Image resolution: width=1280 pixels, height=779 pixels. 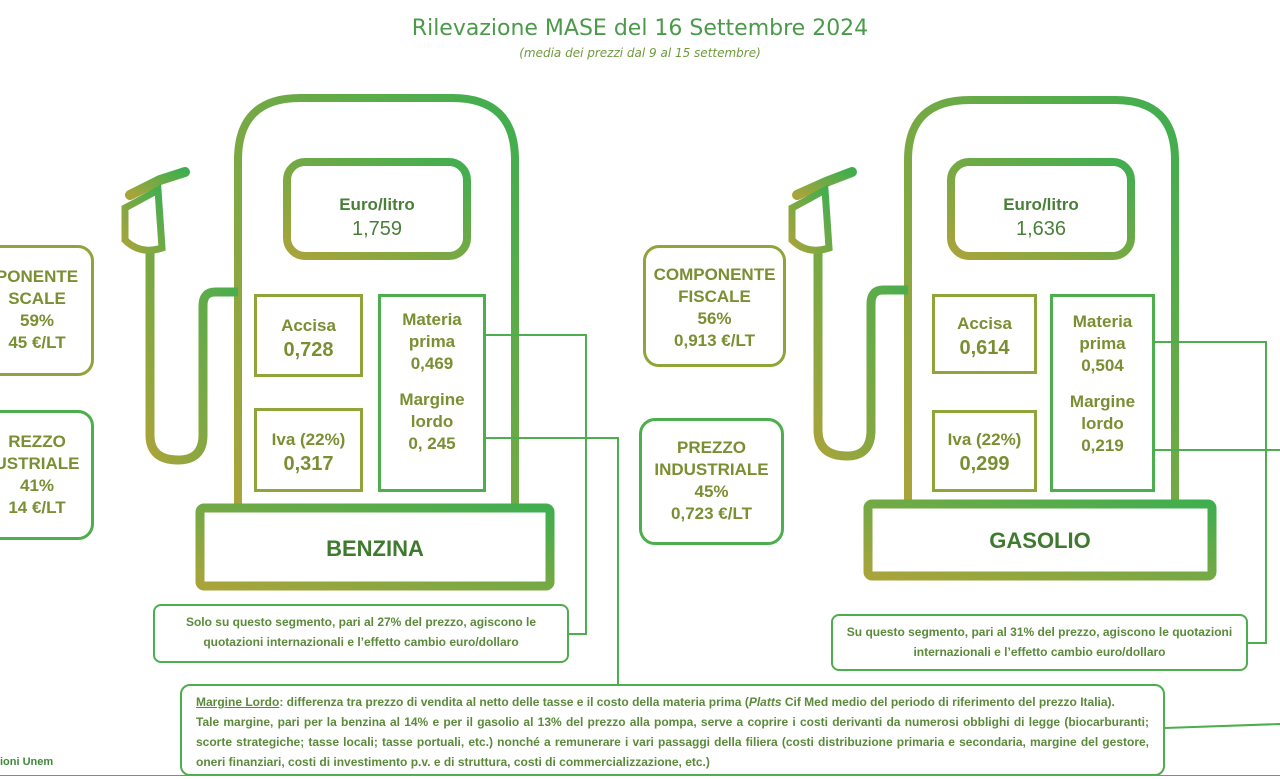 I want to click on gasolio-price-value: 1,636, so click(x=1041, y=229).